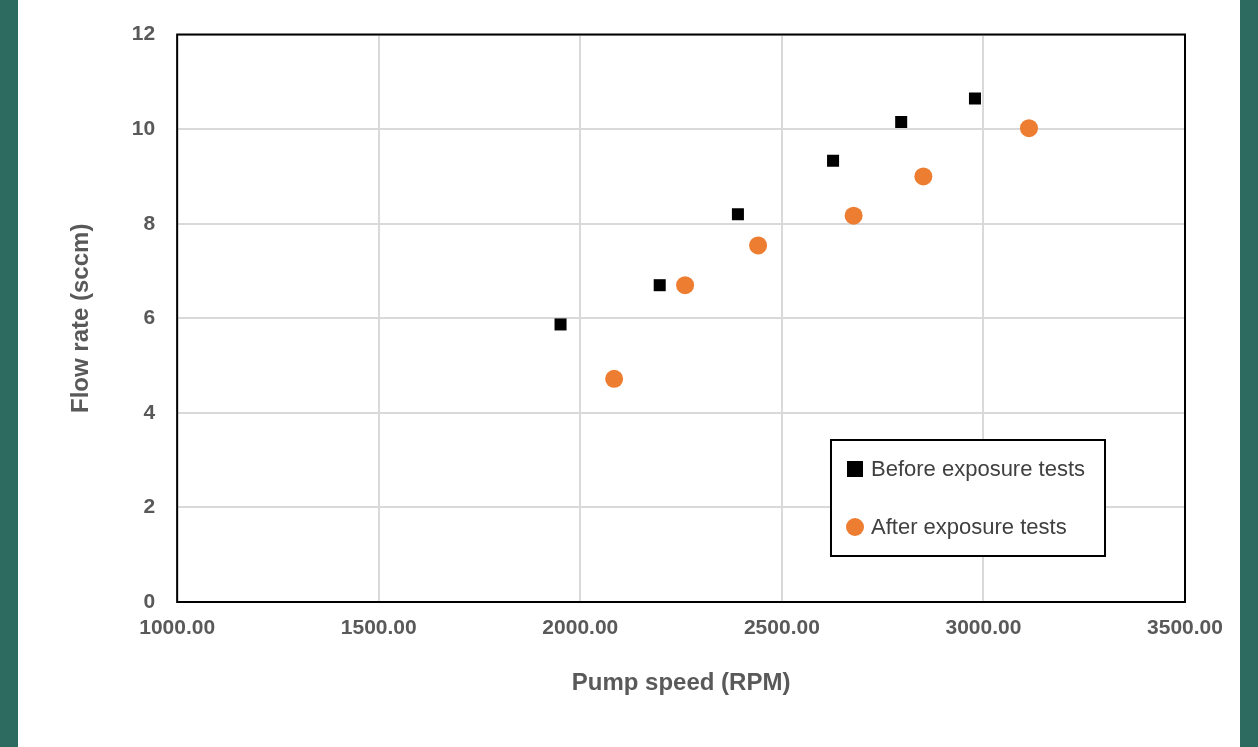  What do you see at coordinates (143, 33) in the screenshot?
I see `y-tick-label: 12` at bounding box center [143, 33].